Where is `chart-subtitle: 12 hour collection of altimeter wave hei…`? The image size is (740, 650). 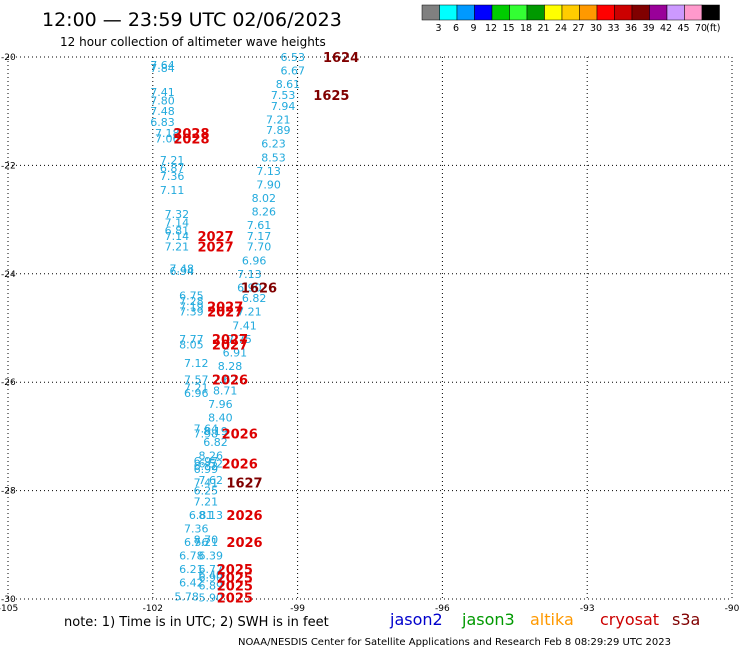 chart-subtitle: 12 hour collection of altimeter wave hei… is located at coordinates (193, 42).